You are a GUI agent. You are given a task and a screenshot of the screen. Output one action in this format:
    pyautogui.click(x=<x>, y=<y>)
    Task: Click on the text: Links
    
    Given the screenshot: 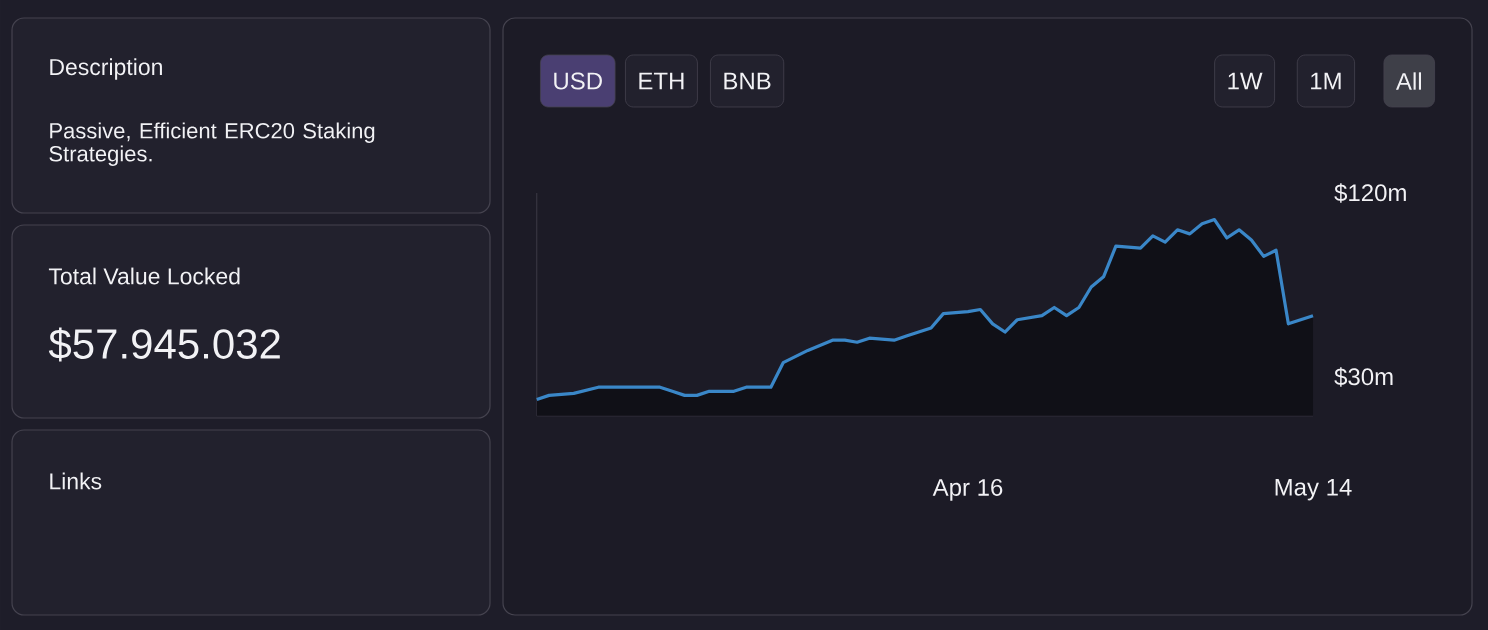 What is the action you would take?
    pyautogui.click(x=76, y=481)
    